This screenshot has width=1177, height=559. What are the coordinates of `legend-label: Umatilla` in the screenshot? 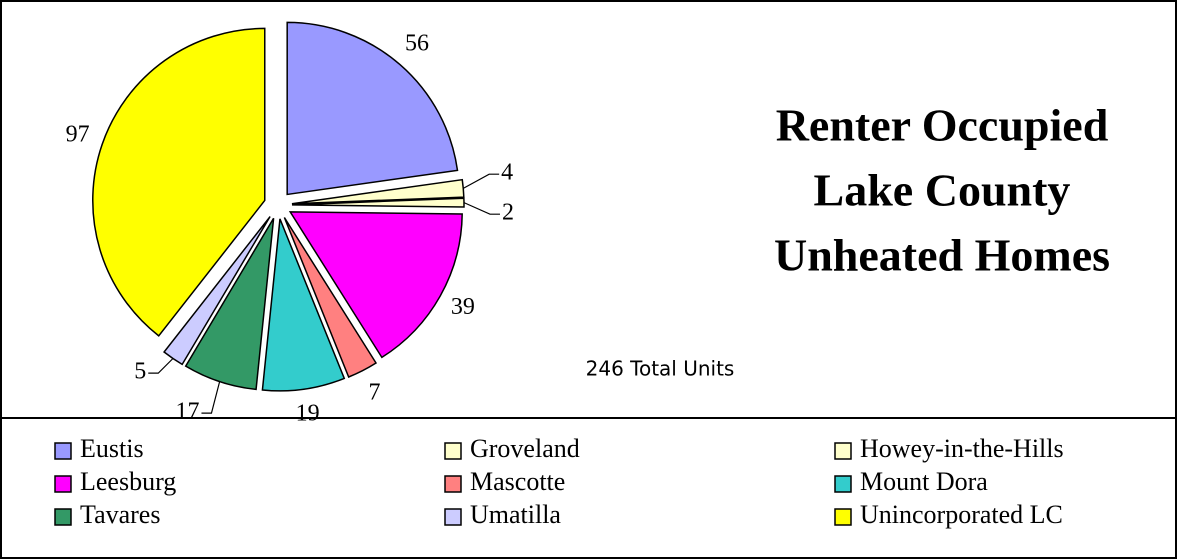 It's located at (515, 514).